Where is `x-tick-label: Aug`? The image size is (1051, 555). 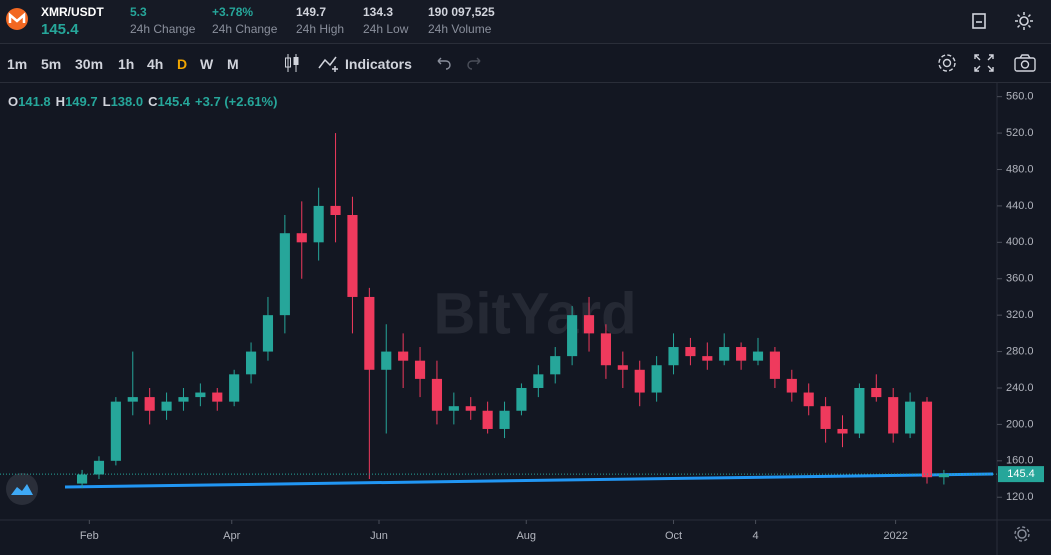
x-tick-label: Aug is located at coordinates (526, 536).